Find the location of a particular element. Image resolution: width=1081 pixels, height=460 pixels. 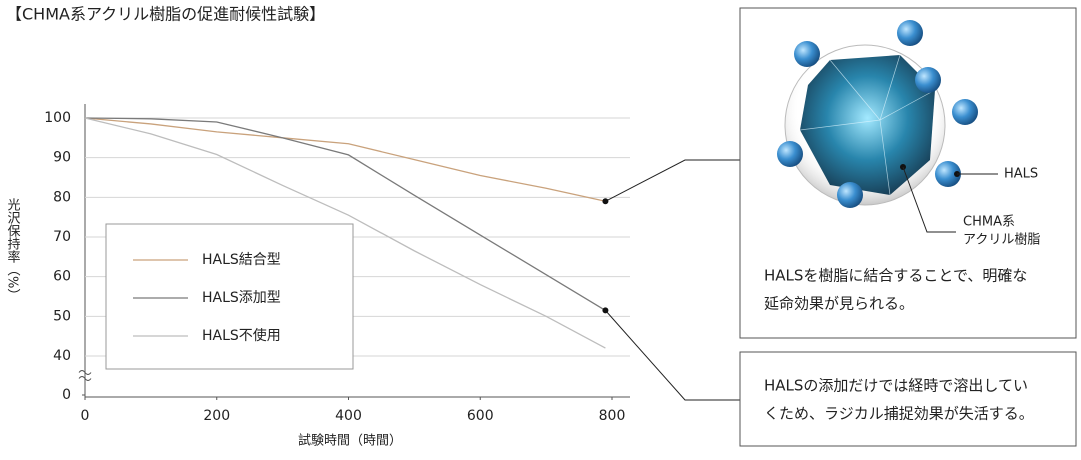

legend-label: HALS結合型 is located at coordinates (241, 260).